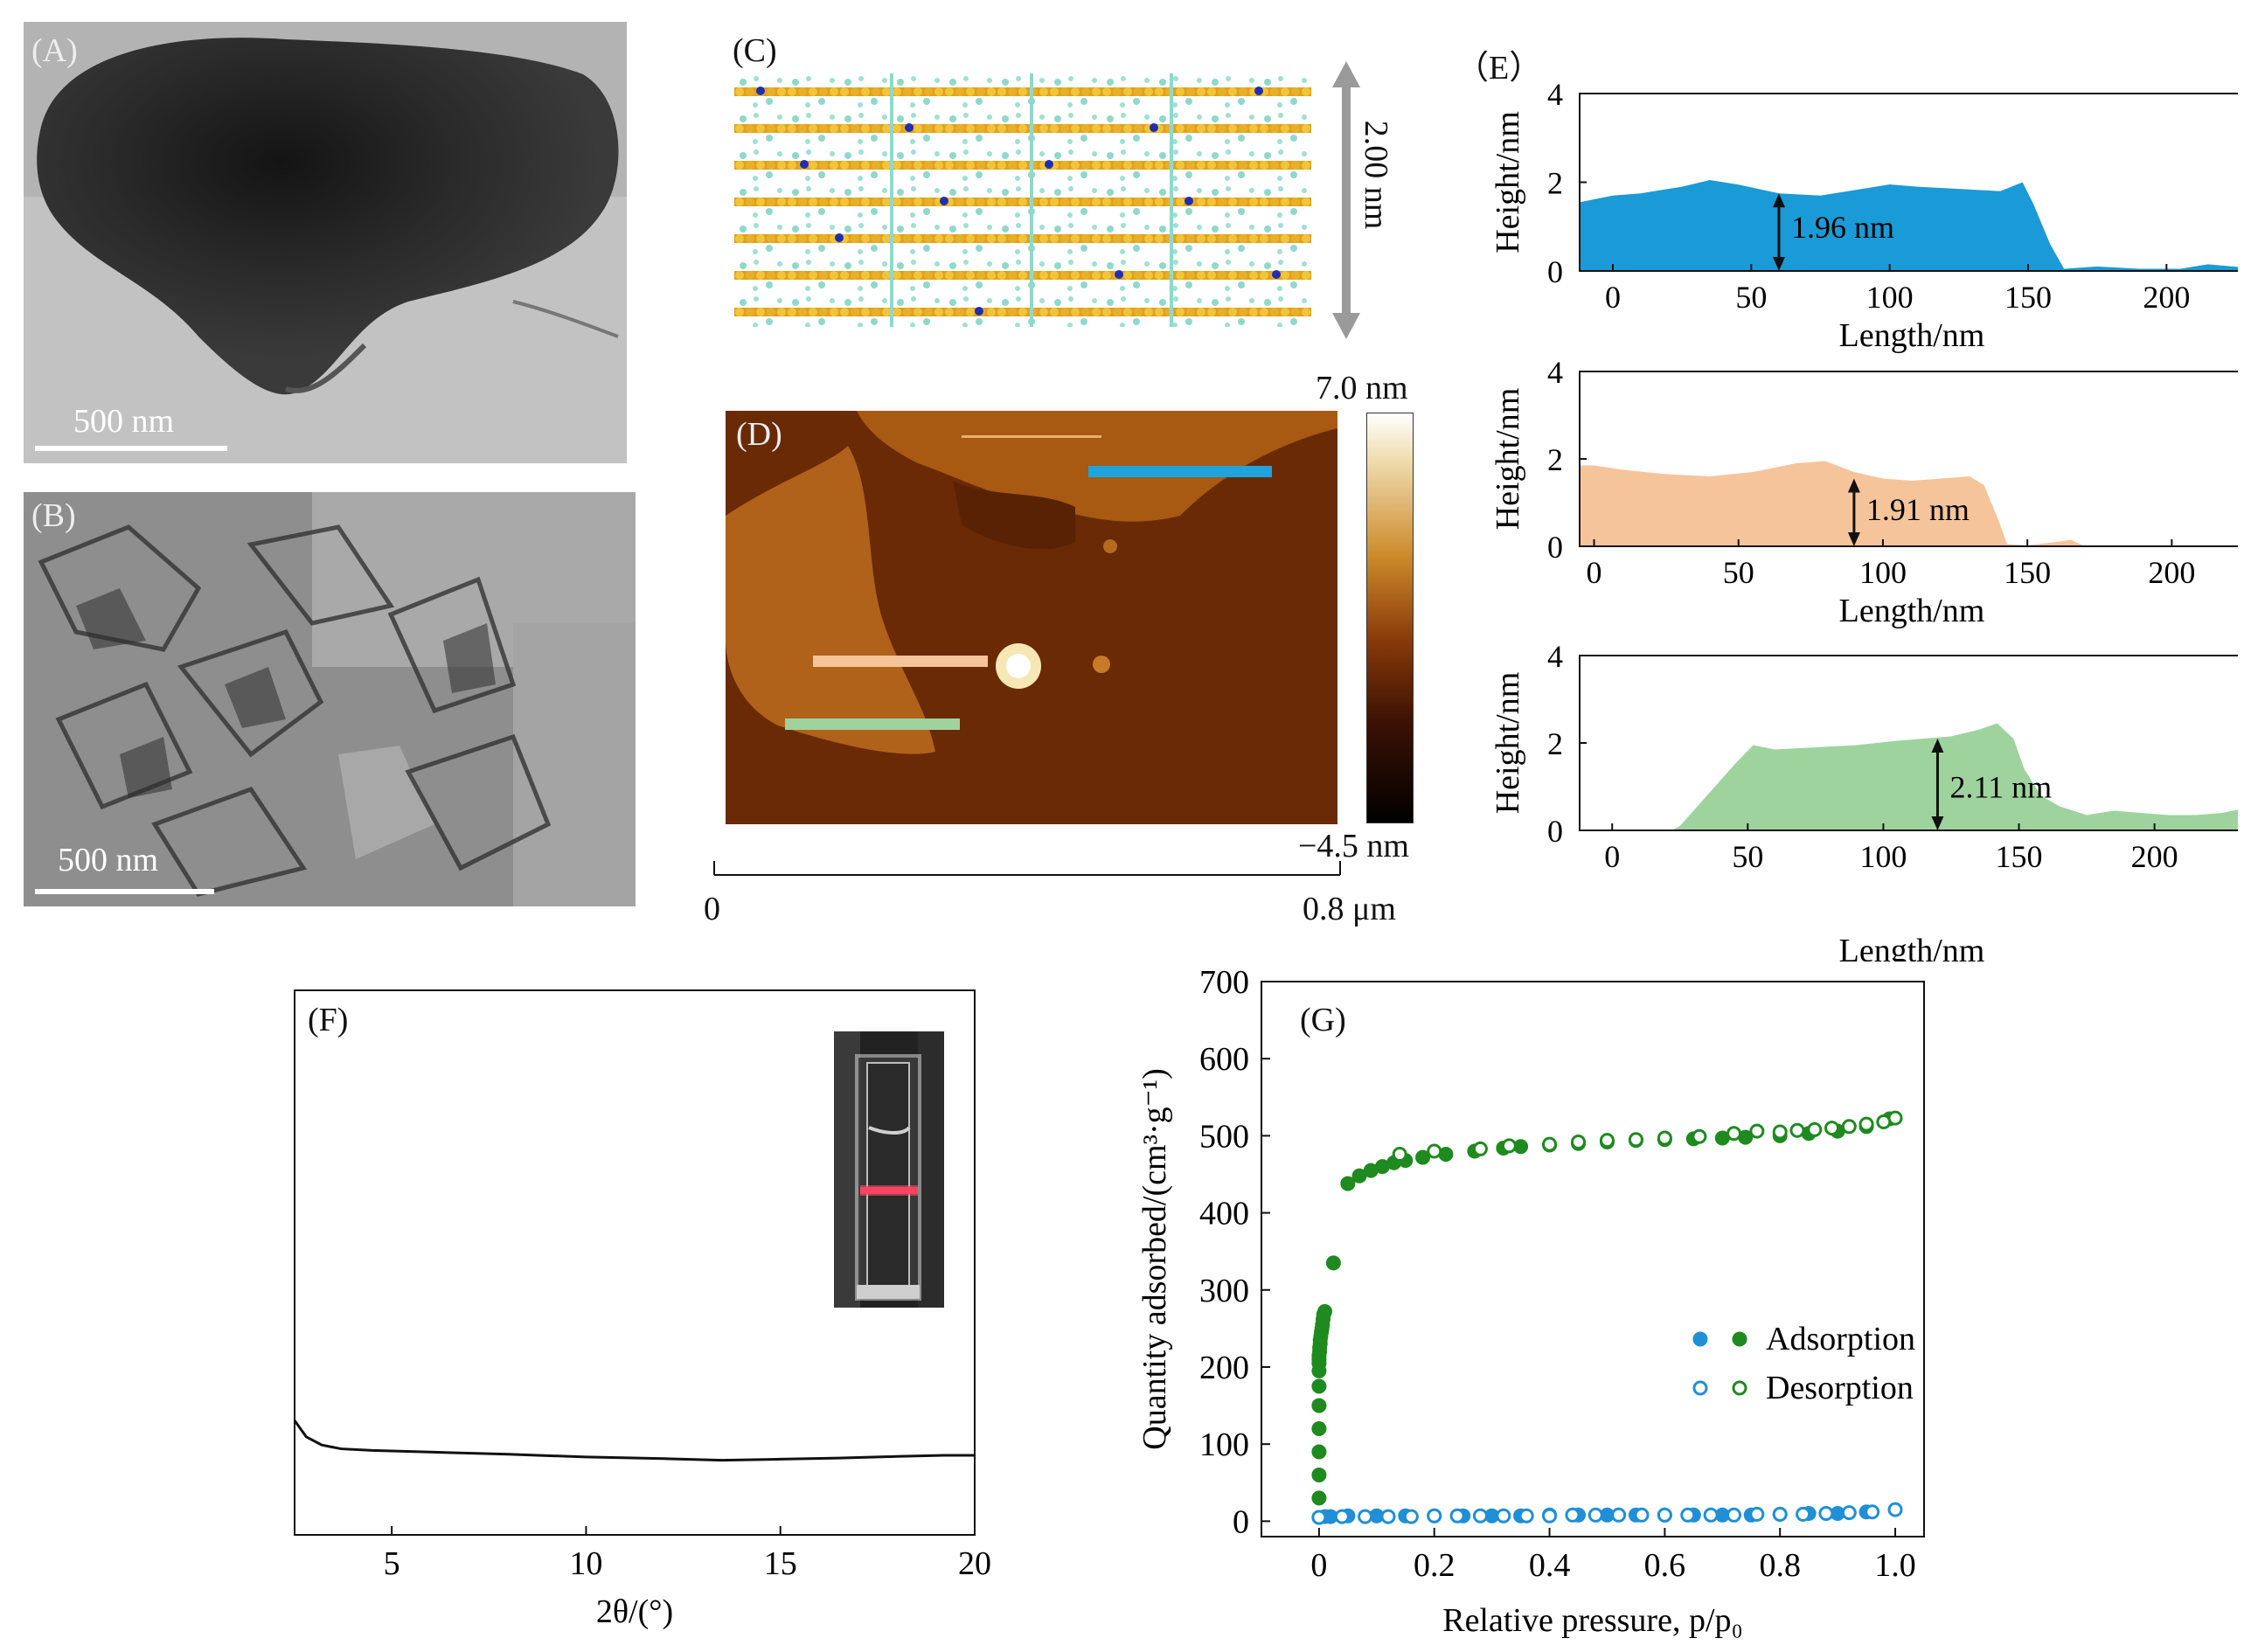 This screenshot has width=2244, height=1652. I want to click on E3-annotation: 2.11 nm, so click(2001, 788).